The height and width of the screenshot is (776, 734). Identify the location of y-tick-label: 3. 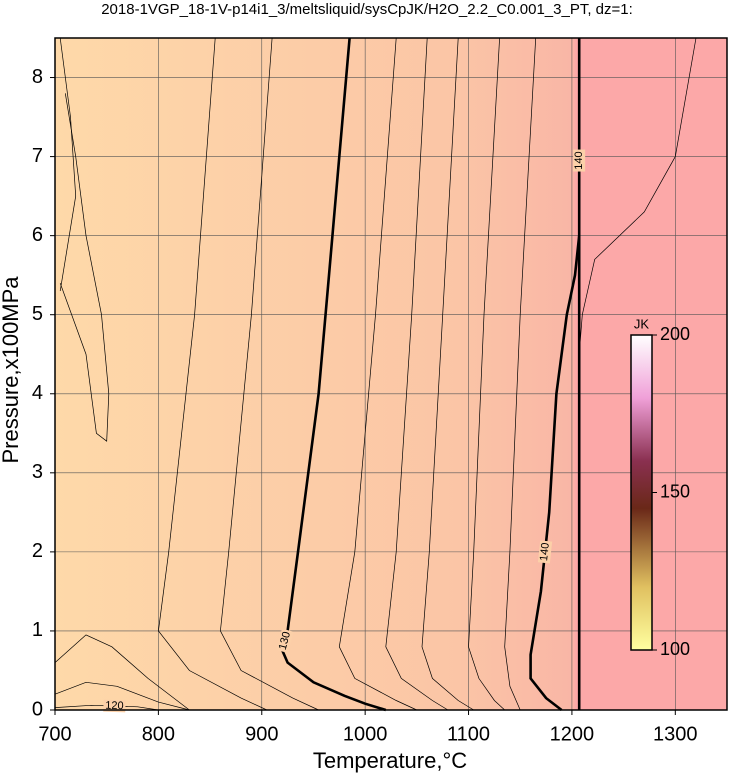
(37, 472).